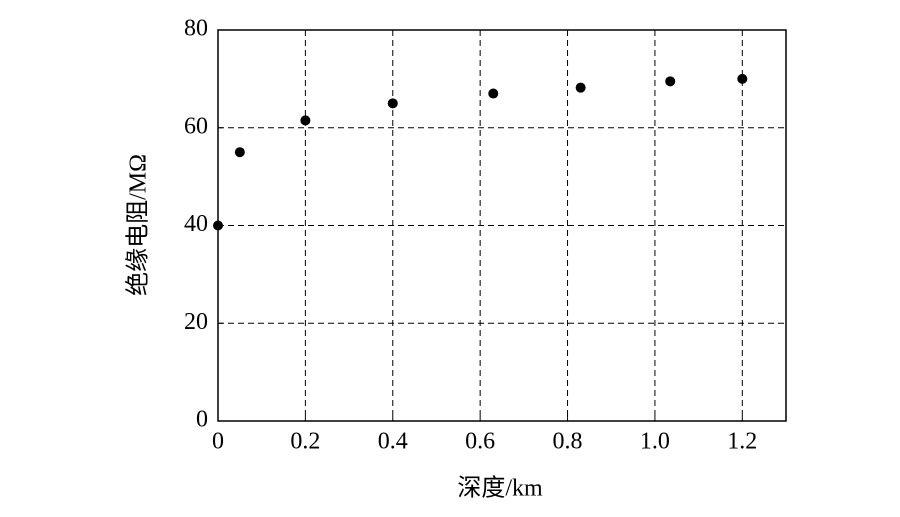 The image size is (900, 517). What do you see at coordinates (202, 420) in the screenshot?
I see `y-tick-label: 0` at bounding box center [202, 420].